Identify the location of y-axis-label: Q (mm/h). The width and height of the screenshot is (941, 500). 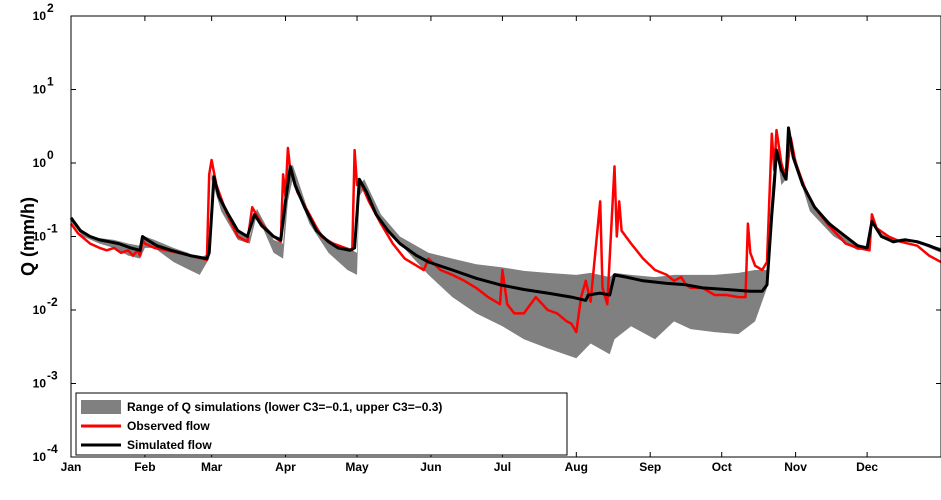
(28, 236).